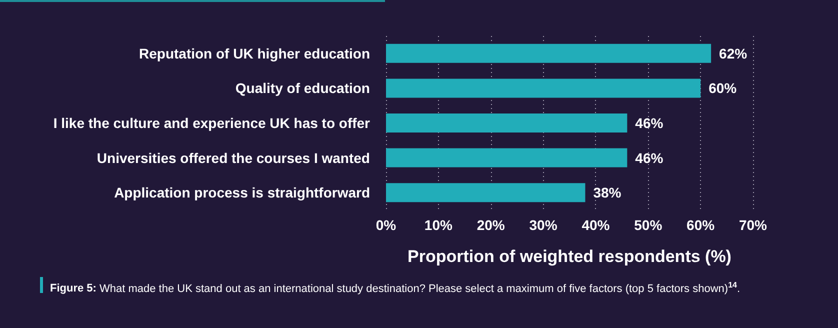  What do you see at coordinates (491, 225) in the screenshot?
I see `x-tick-label: 20%` at bounding box center [491, 225].